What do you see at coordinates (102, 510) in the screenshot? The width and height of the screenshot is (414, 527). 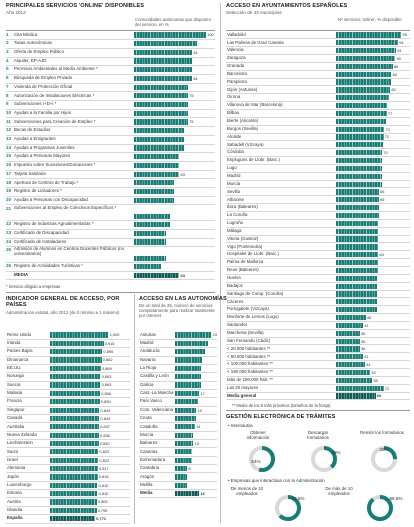 I see `indicador-value-label: 0,795` at bounding box center [102, 510].